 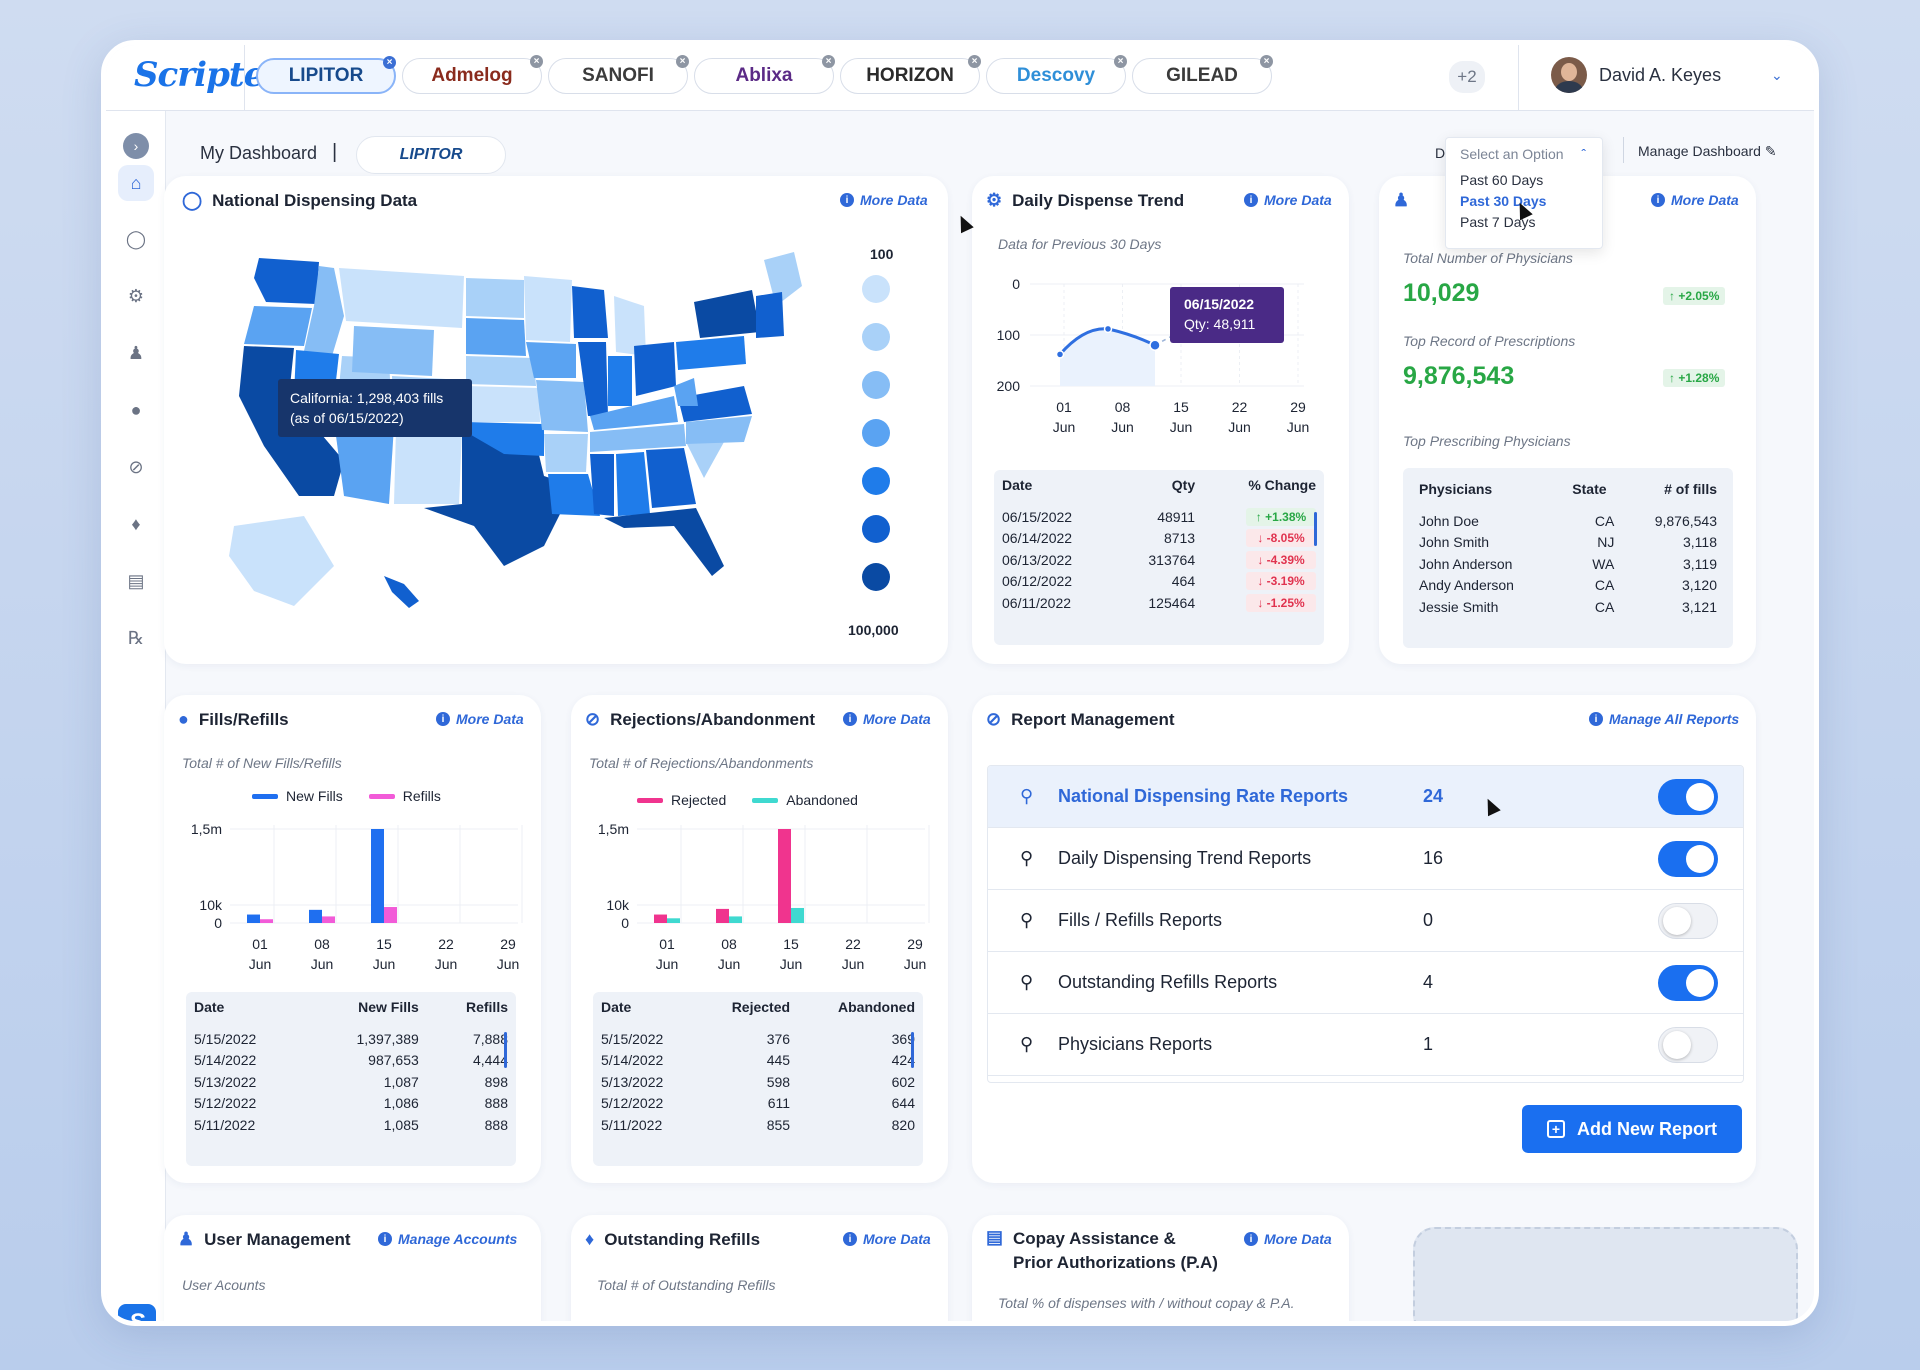 I want to click on brand-tab-sanofi: SANOFI ×, so click(x=618, y=74).